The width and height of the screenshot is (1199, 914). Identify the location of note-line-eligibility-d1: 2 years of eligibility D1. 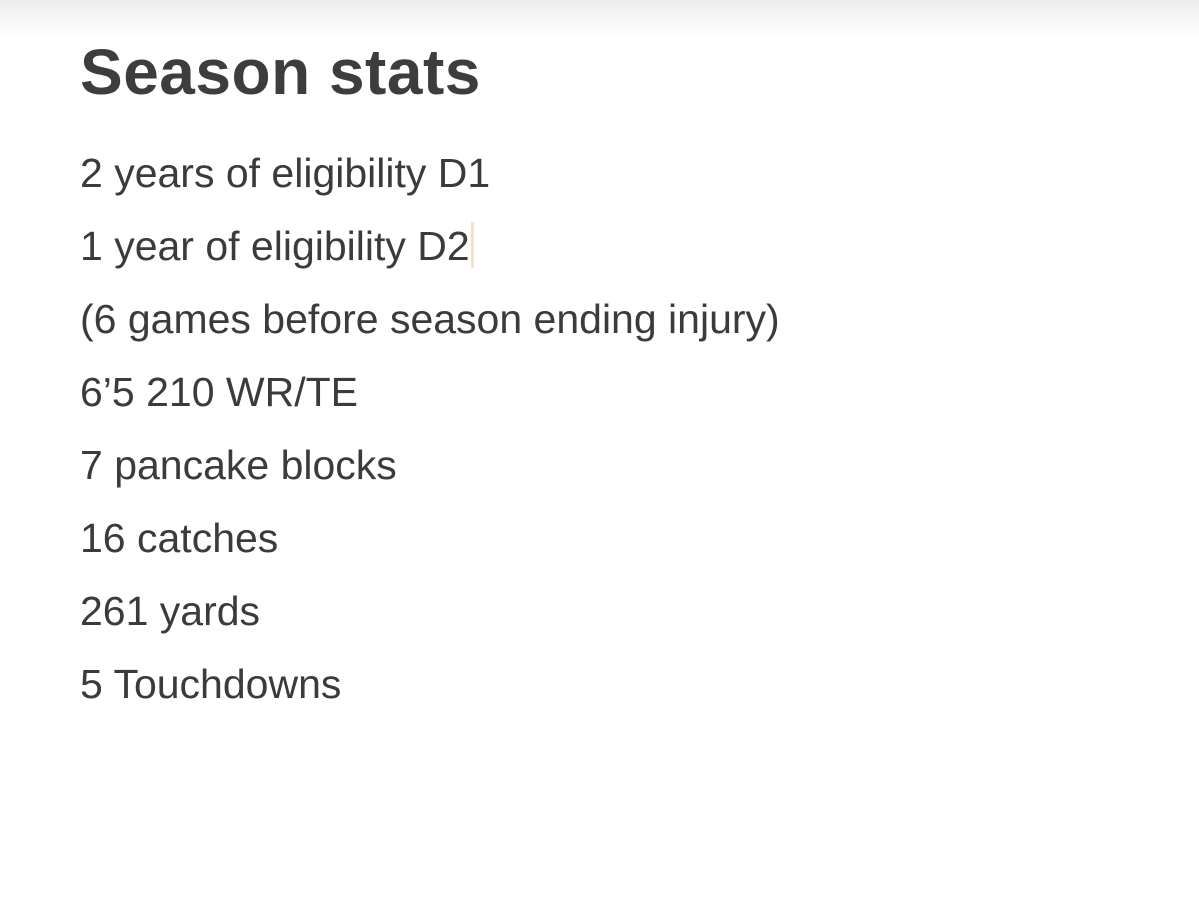
(285, 173).